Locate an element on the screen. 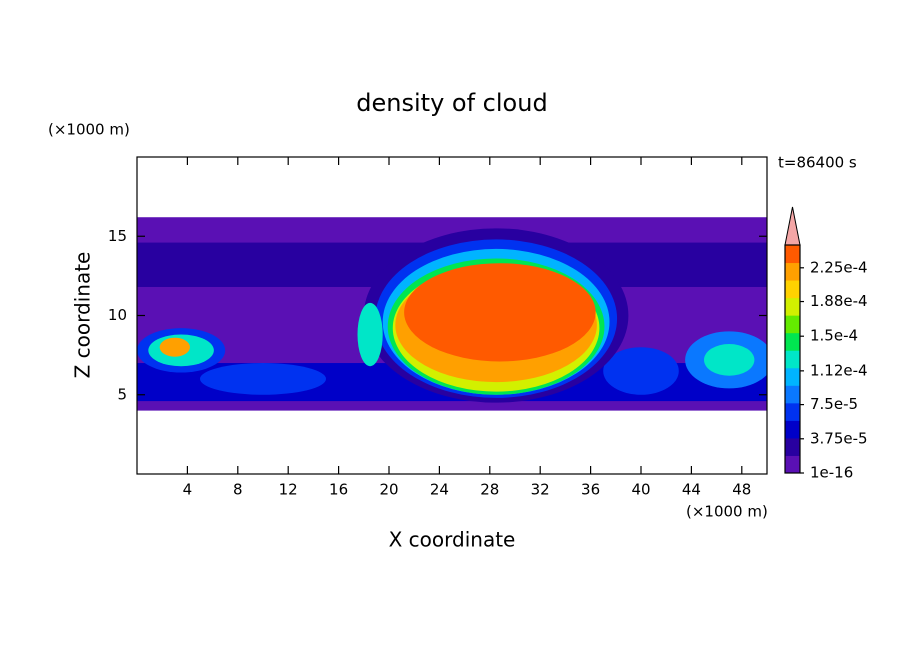 This screenshot has width=904, height=658. colorbar-tick-label: 3.75e-5 is located at coordinates (839, 438).